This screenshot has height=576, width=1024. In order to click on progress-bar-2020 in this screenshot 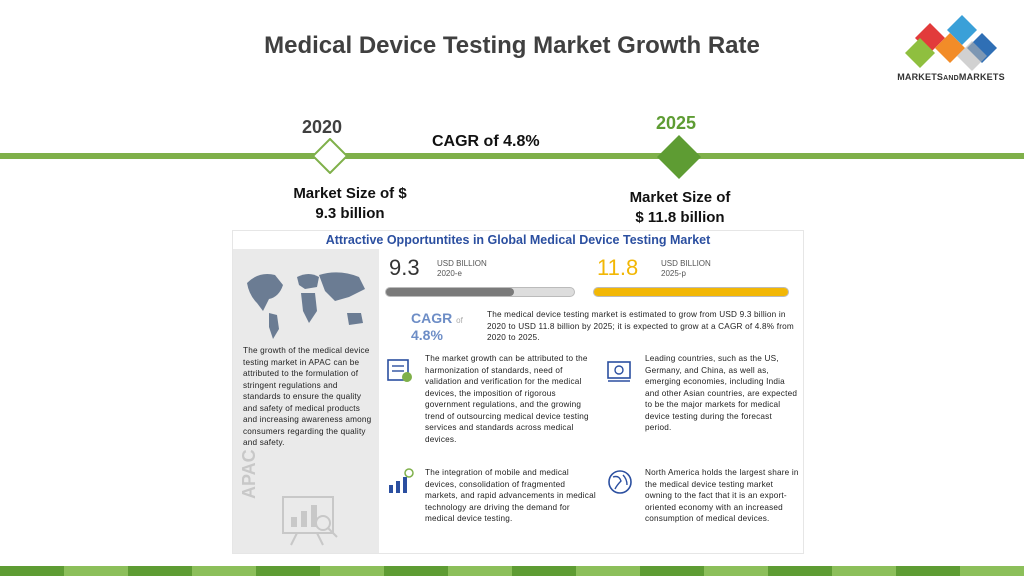, I will do `click(480, 292)`.